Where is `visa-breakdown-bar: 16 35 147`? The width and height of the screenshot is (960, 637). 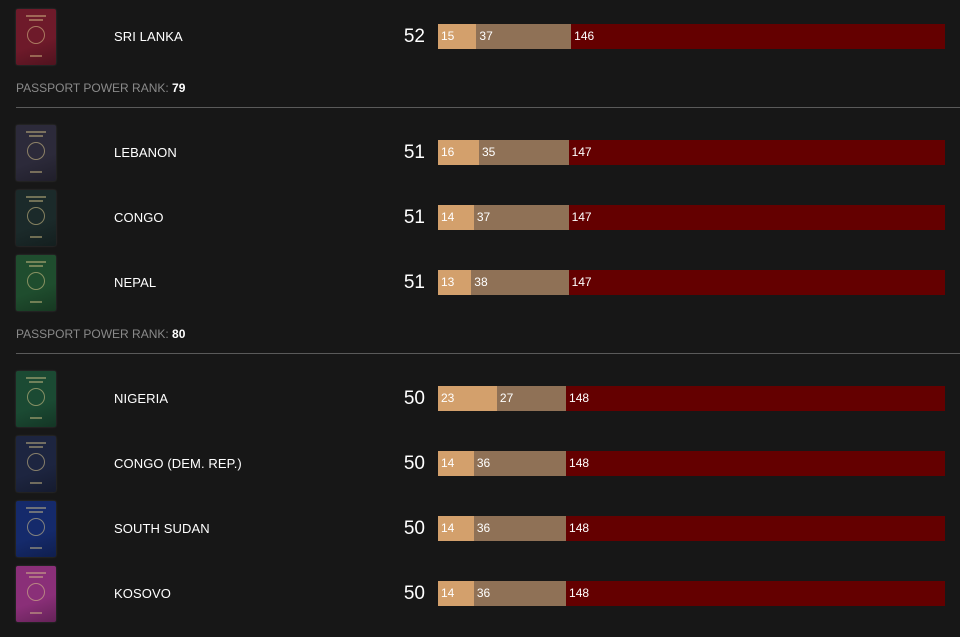
visa-breakdown-bar: 16 35 147 is located at coordinates (691, 152).